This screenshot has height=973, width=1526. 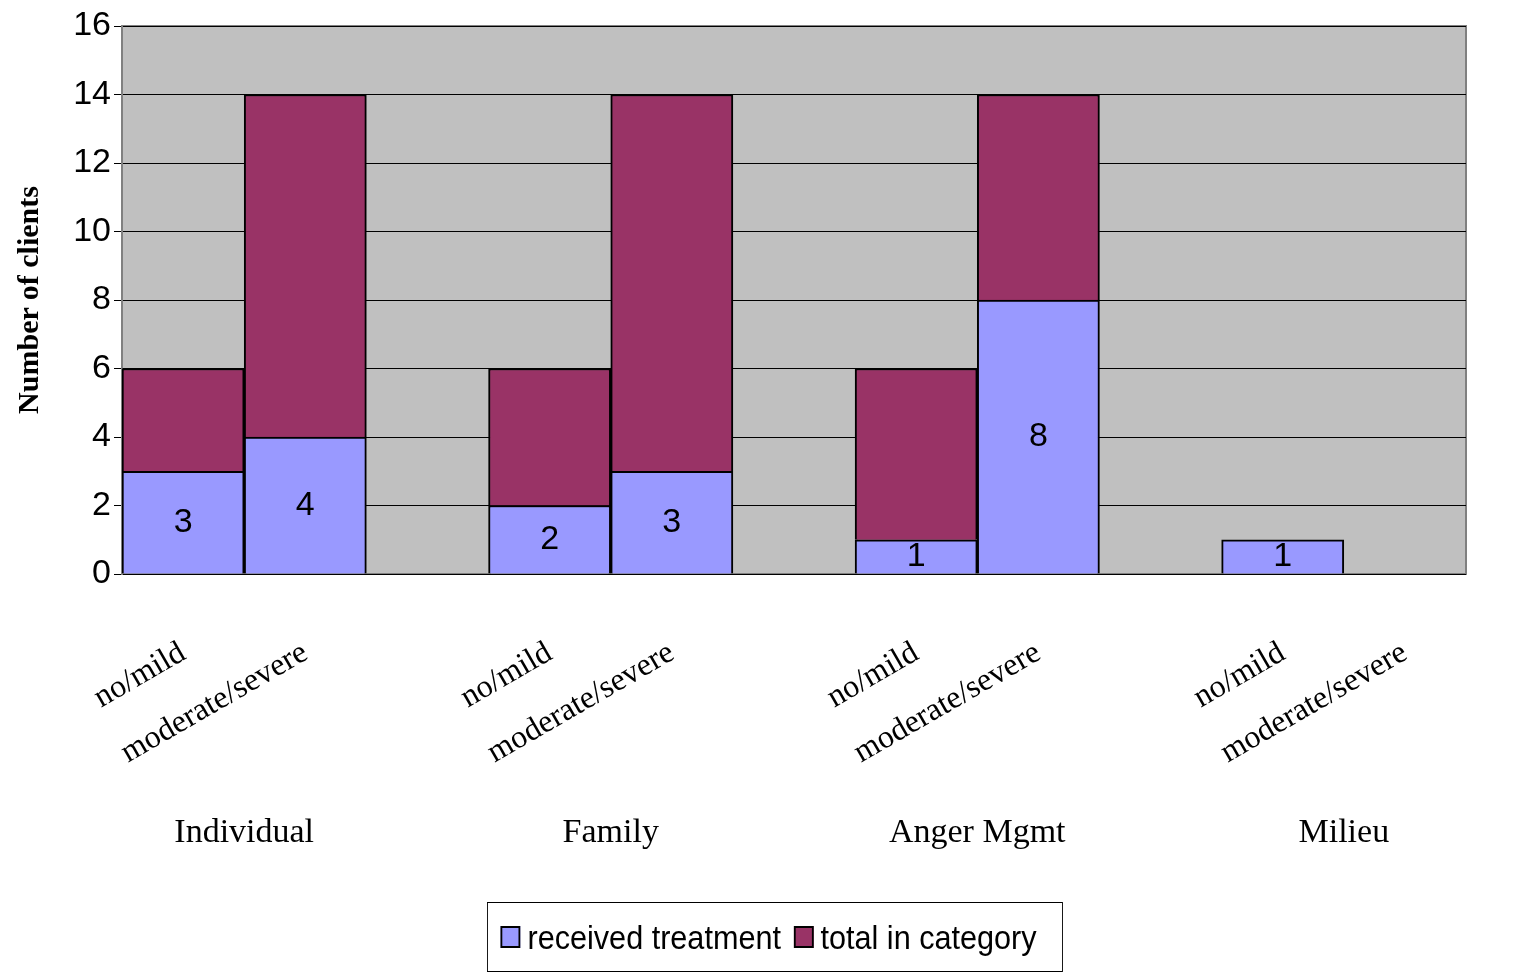 What do you see at coordinates (977, 830) in the screenshot?
I see `text: Anger Mgmt` at bounding box center [977, 830].